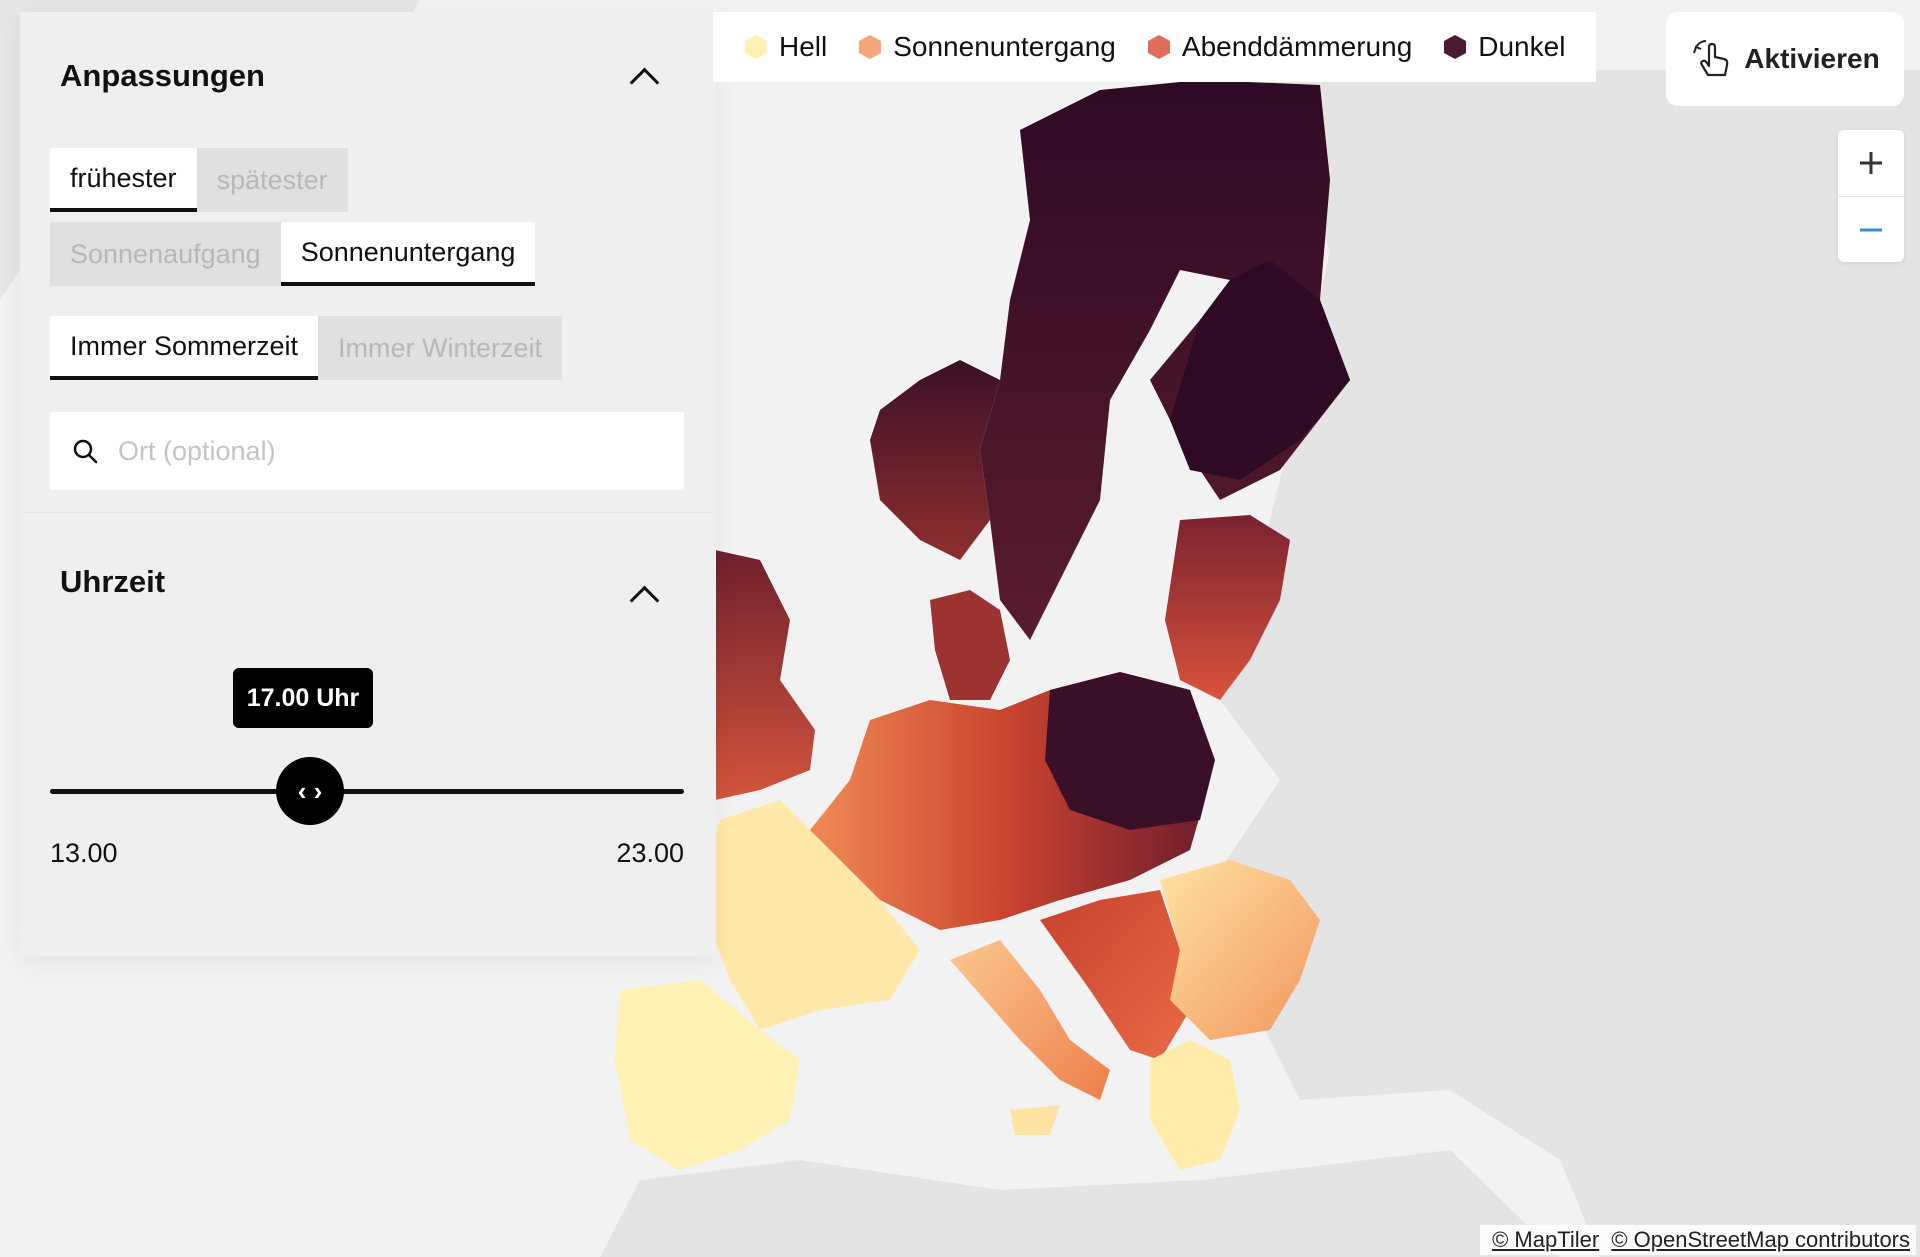 This screenshot has width=1920, height=1257. I want to click on time-slider-thumb: ‹ ›, so click(310, 791).